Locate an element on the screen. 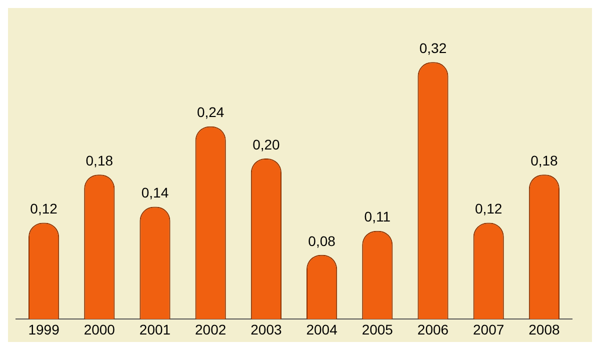 Image resolution: width=600 pixels, height=350 pixels. data-label: 0,11 is located at coordinates (377, 216).